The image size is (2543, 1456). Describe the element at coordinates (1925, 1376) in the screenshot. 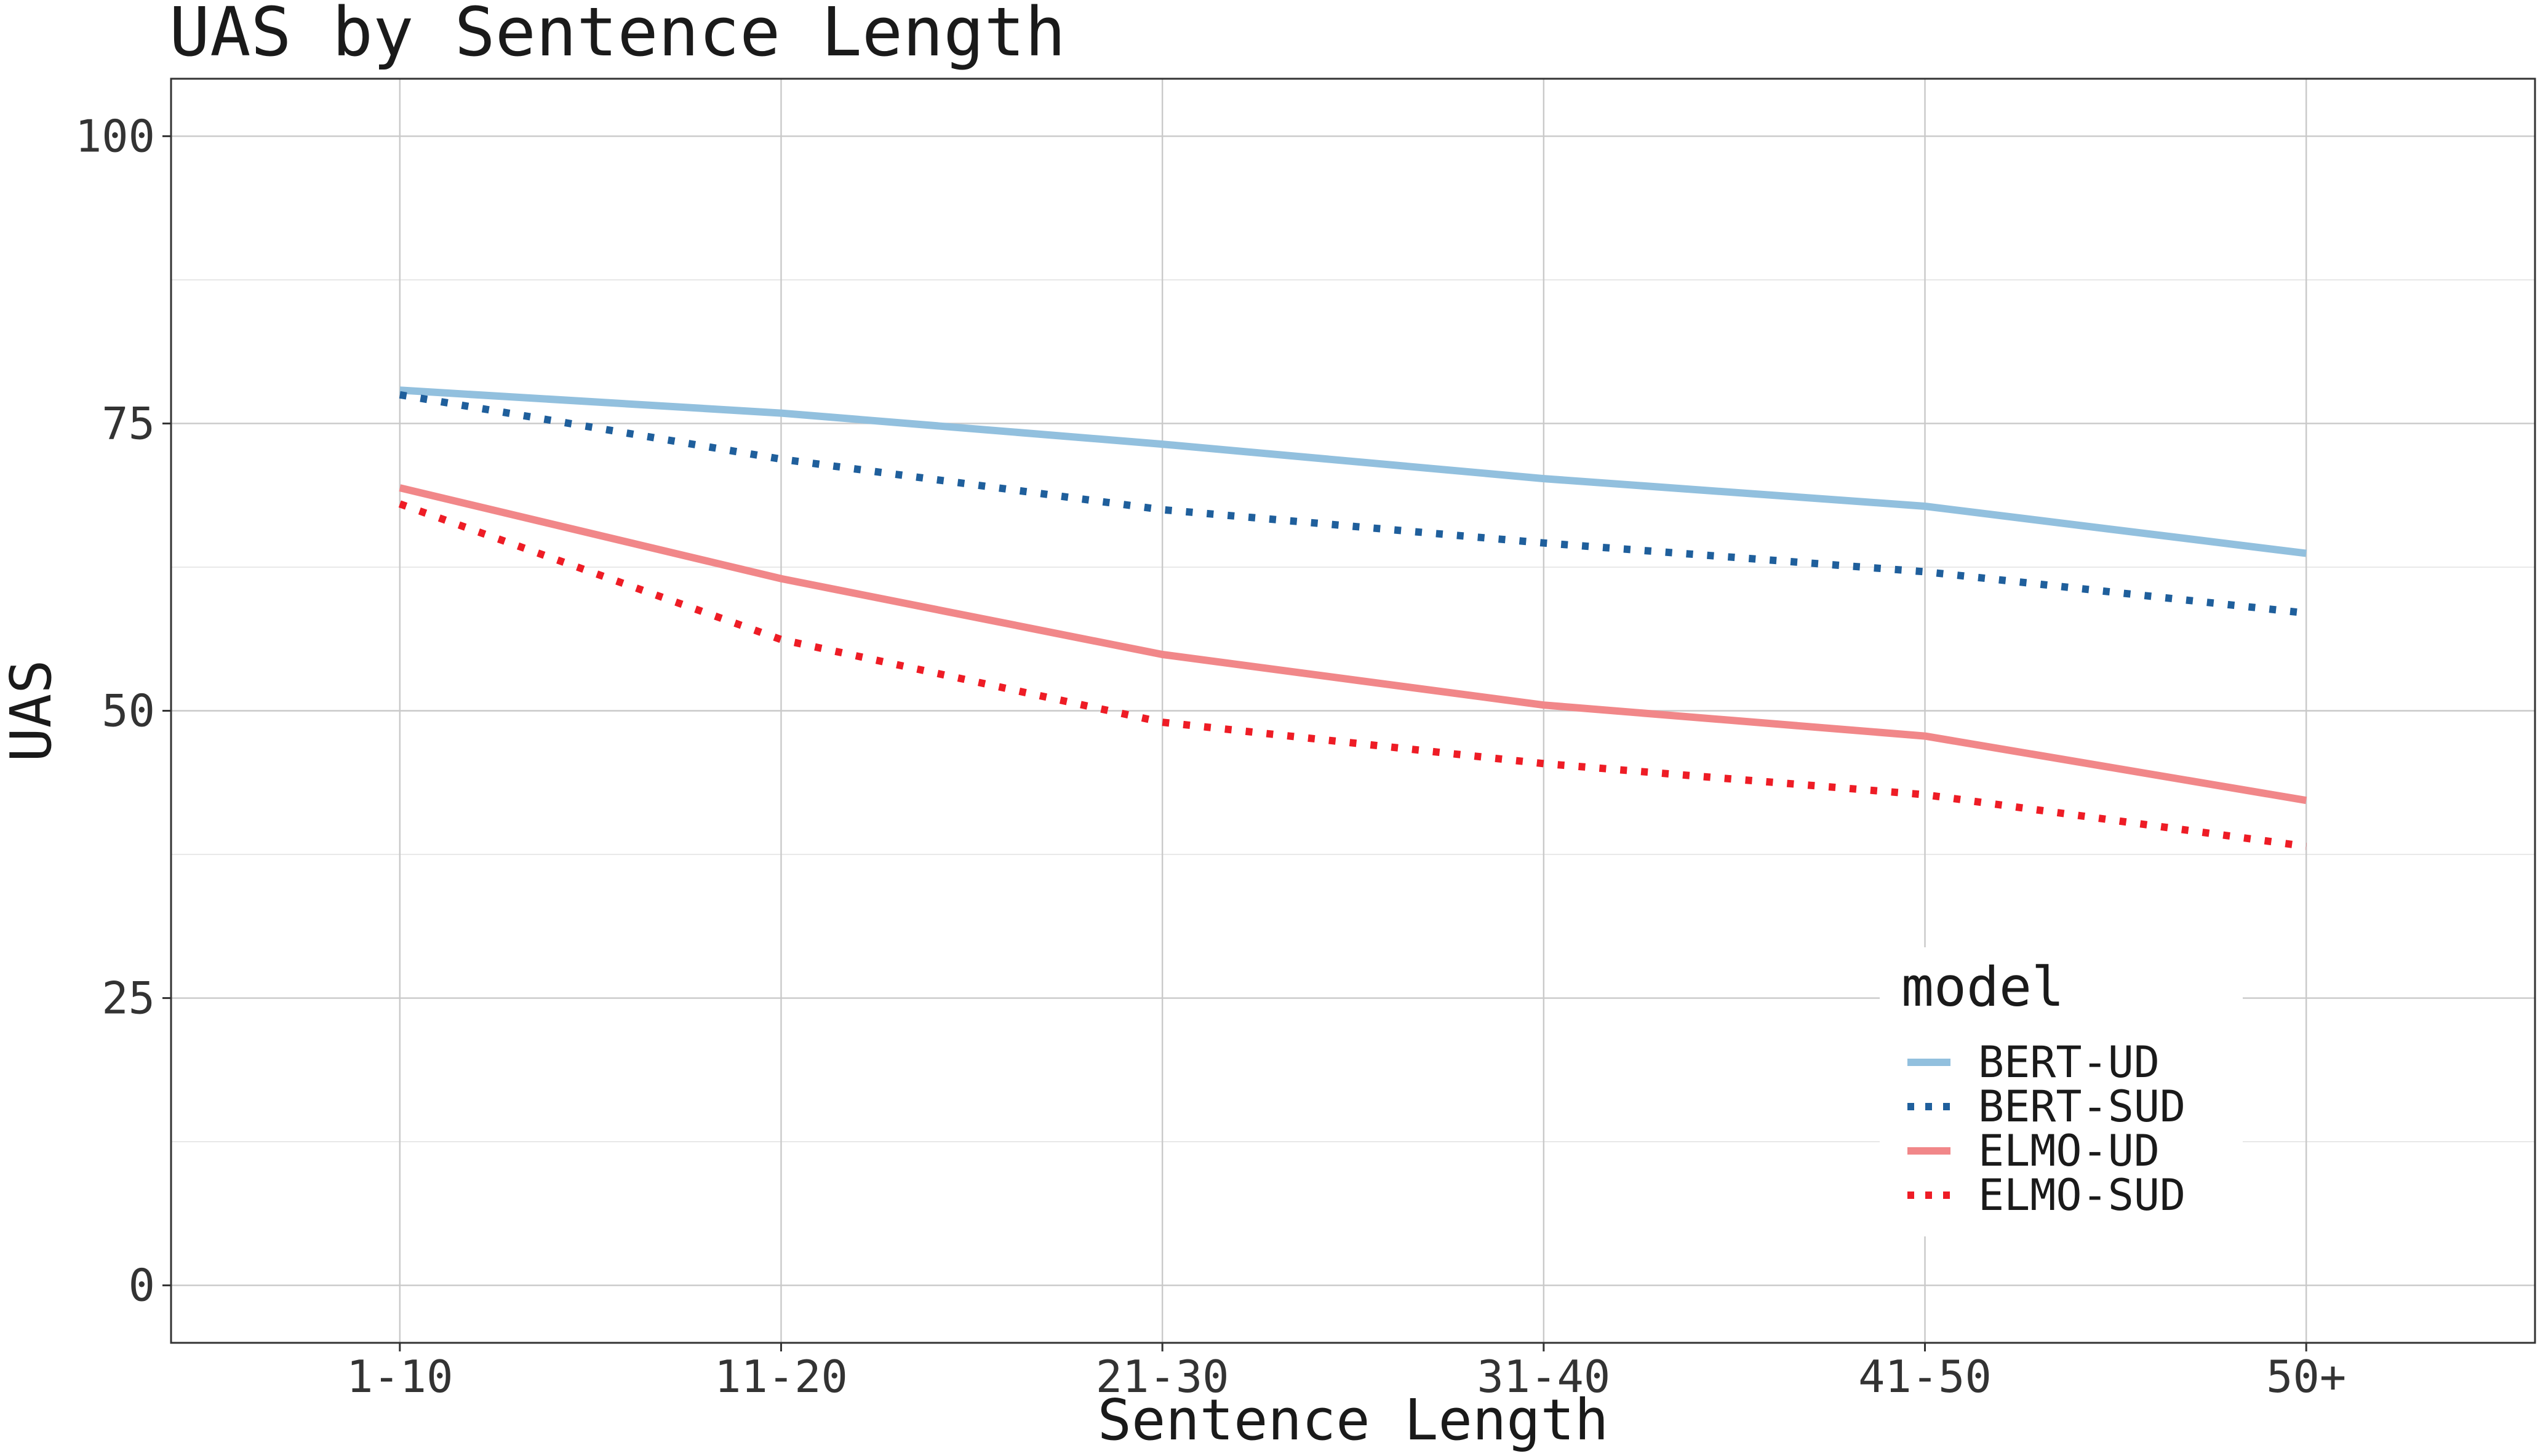

I see `x-tick-label: 41-50` at that location.